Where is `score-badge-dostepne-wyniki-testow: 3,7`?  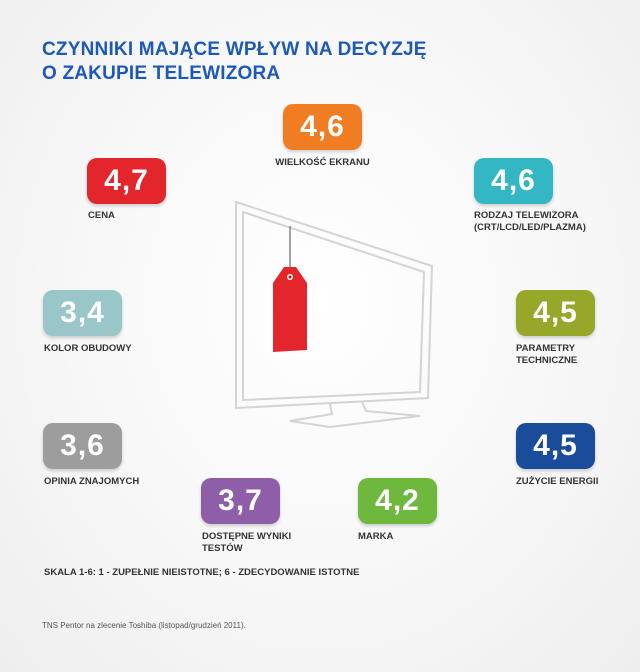 score-badge-dostepne-wyniki-testow: 3,7 is located at coordinates (240, 501).